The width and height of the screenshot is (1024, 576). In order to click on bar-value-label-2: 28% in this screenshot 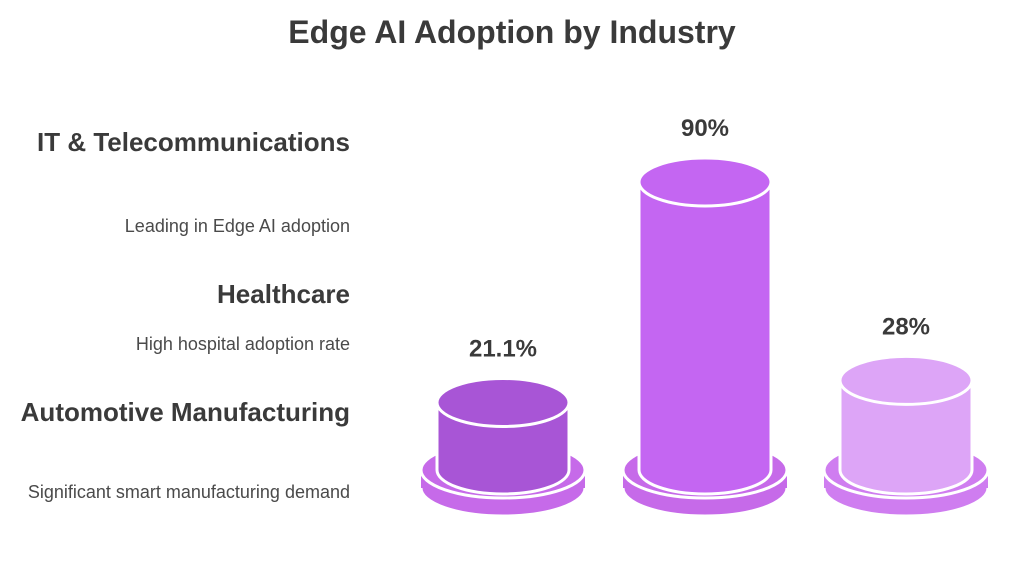, I will do `click(906, 326)`.